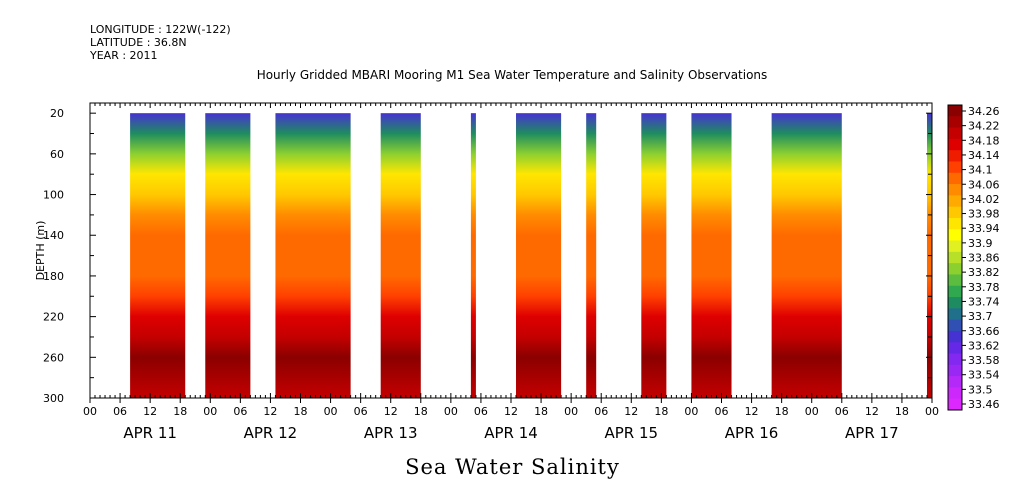  I want to click on y-tick-label: 300, so click(53, 398).